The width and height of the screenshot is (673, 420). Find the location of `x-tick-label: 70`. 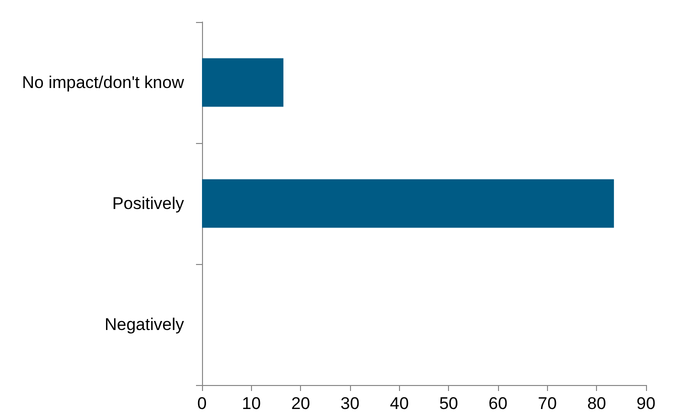

x-tick-label: 70 is located at coordinates (547, 403).